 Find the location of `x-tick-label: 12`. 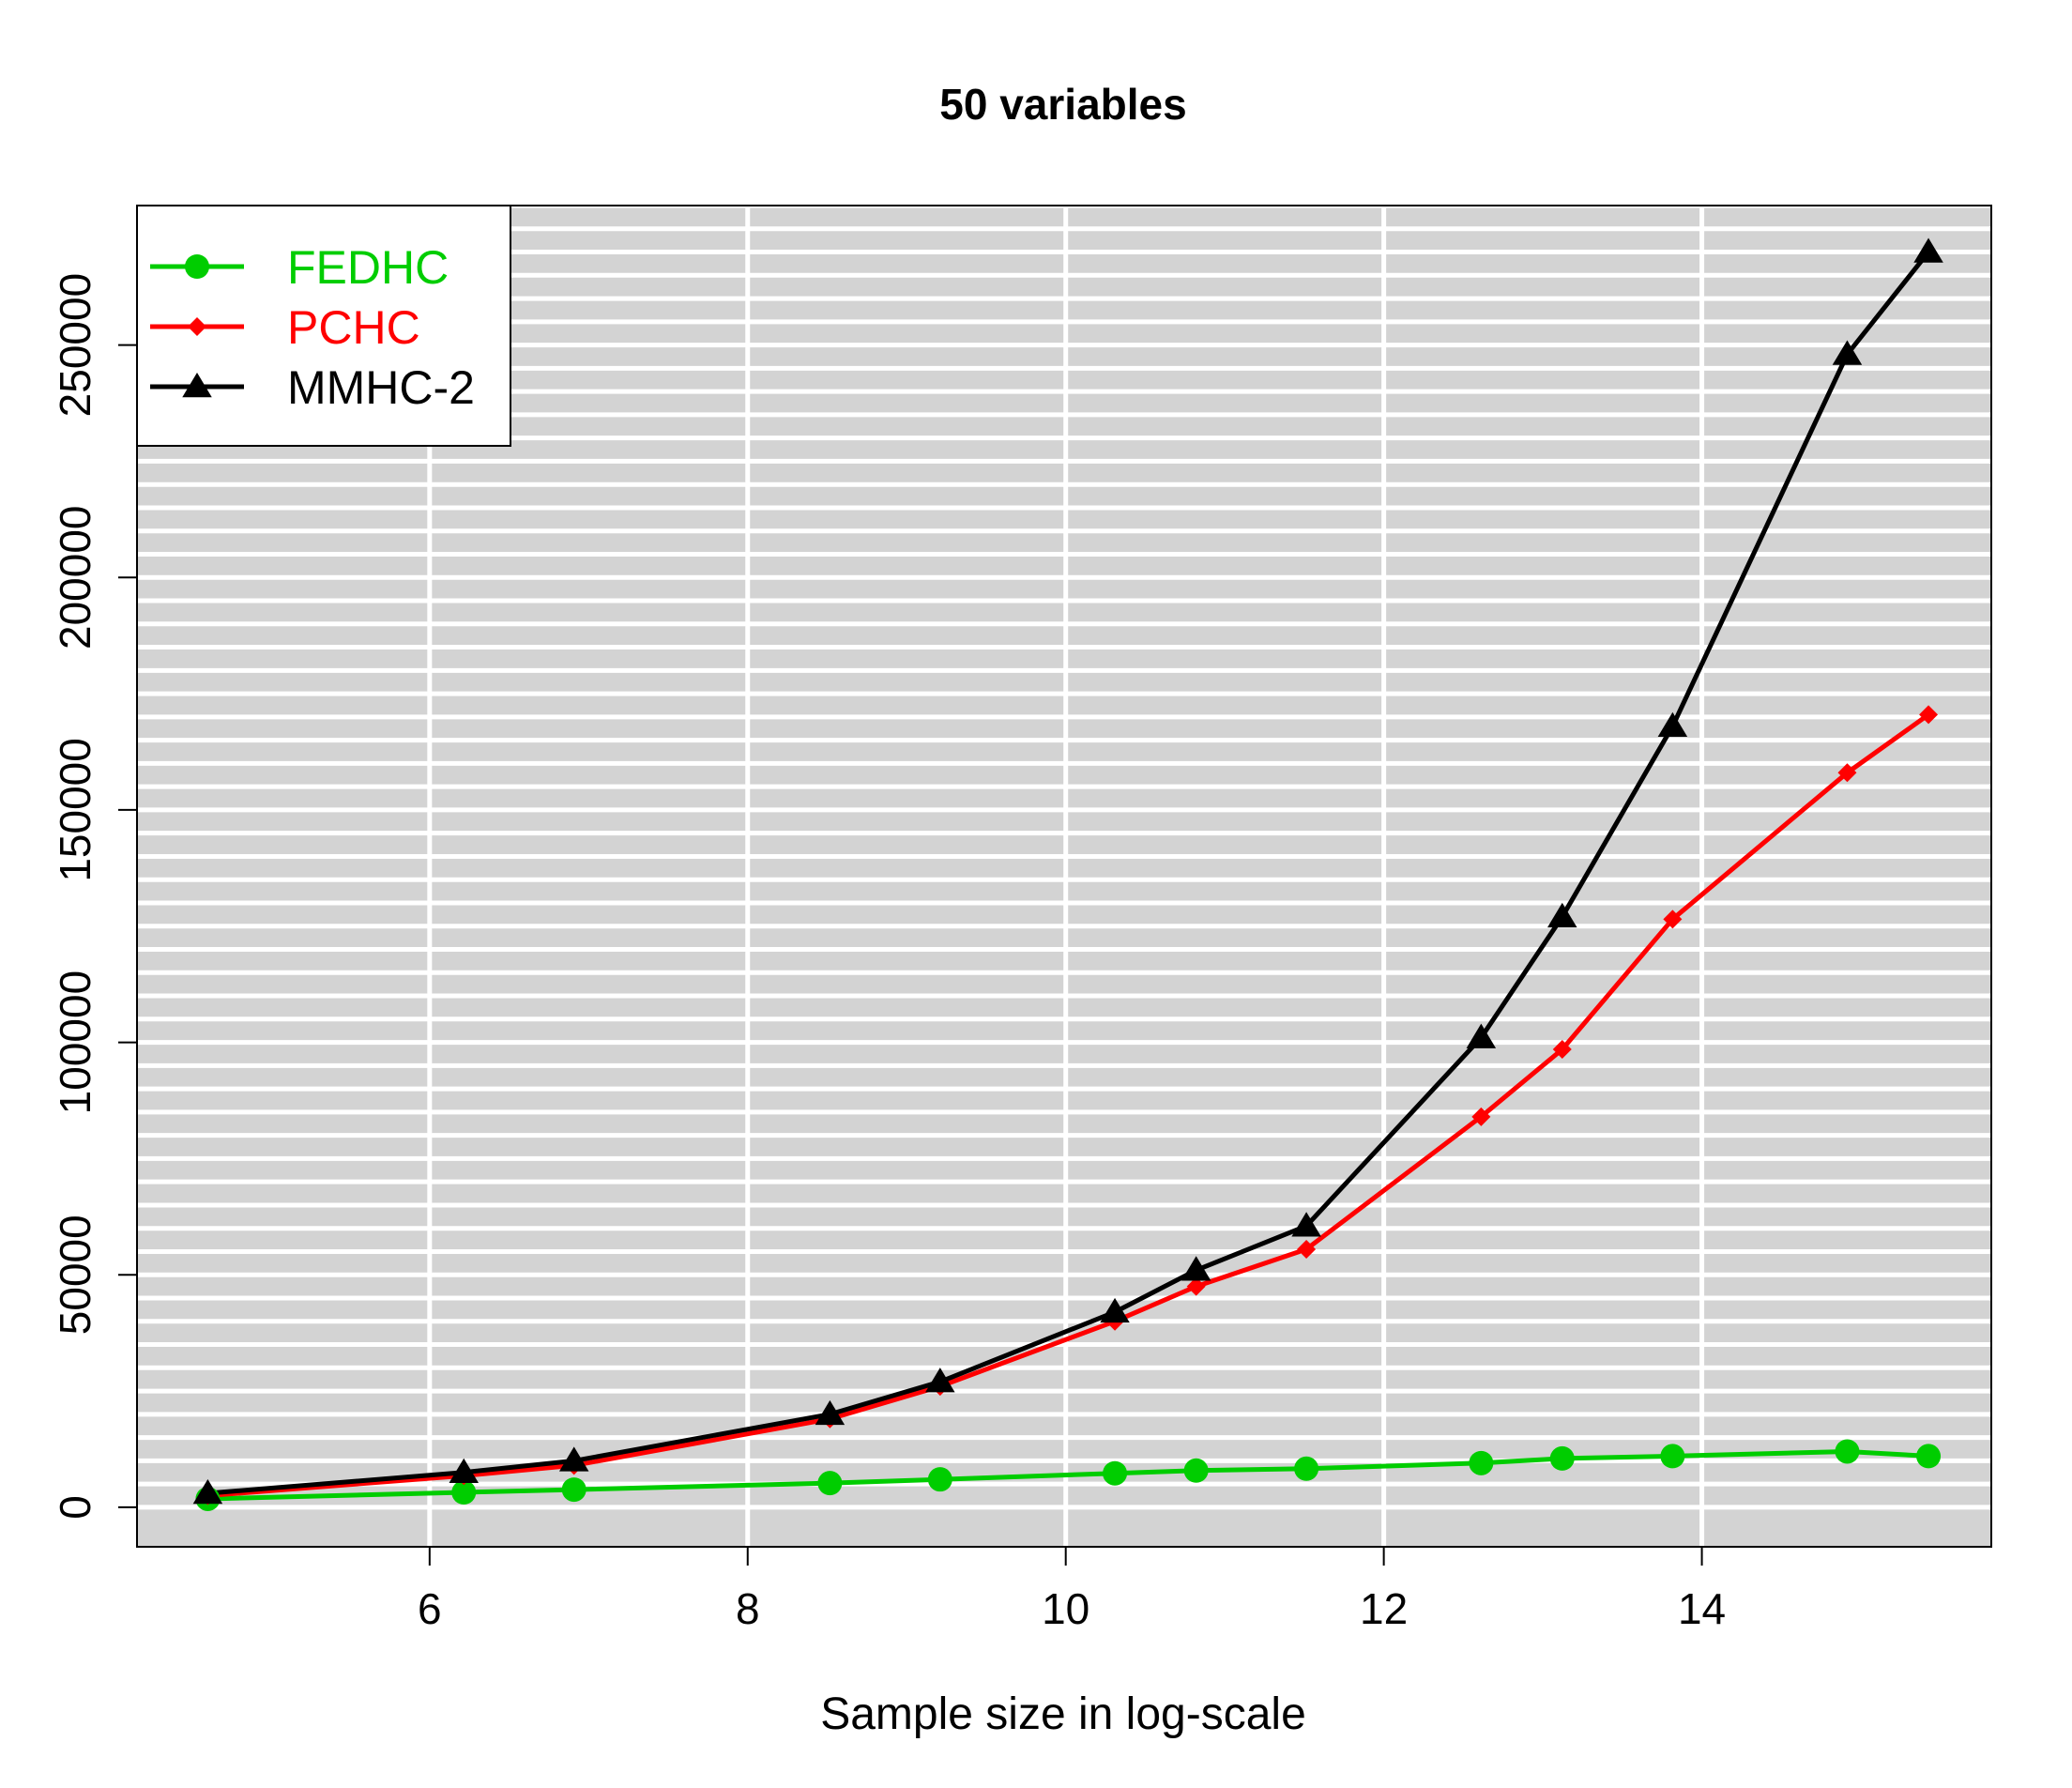

x-tick-label: 12 is located at coordinates (1384, 1609).